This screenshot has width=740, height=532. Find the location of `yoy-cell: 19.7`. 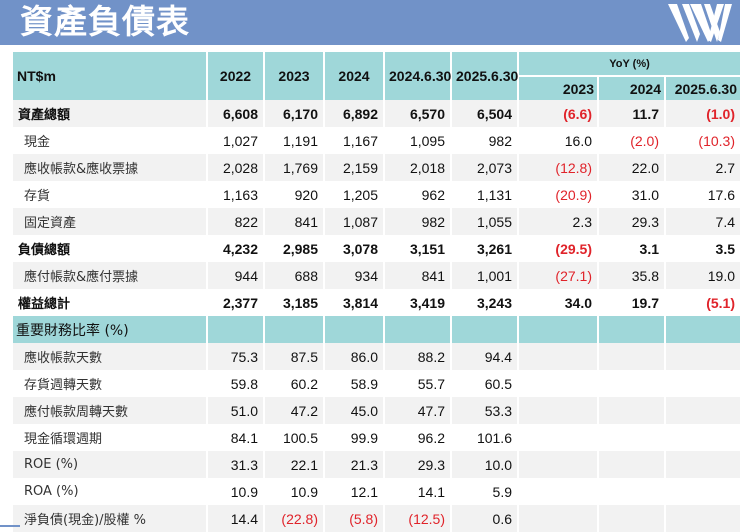

yoy-cell: 19.7 is located at coordinates (632, 302).